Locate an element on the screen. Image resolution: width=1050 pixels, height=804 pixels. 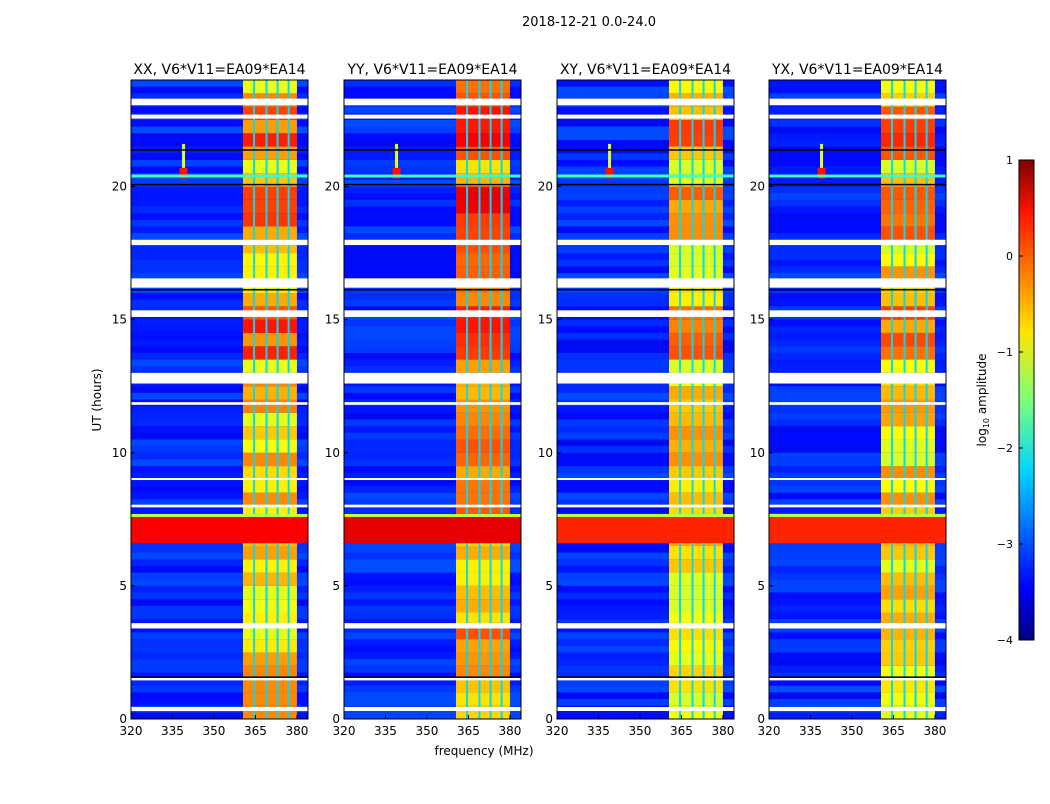
axes-frame is located at coordinates (432, 399).